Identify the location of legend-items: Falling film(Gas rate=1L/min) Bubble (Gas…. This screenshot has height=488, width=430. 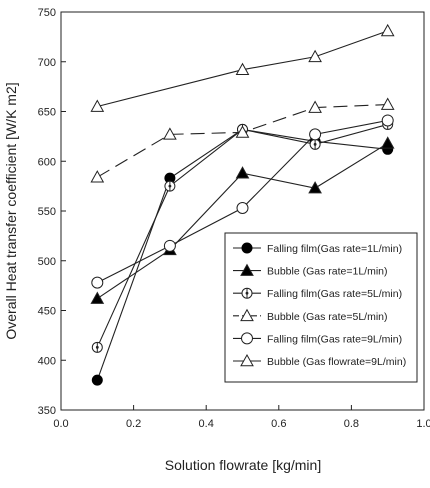
(319, 305).